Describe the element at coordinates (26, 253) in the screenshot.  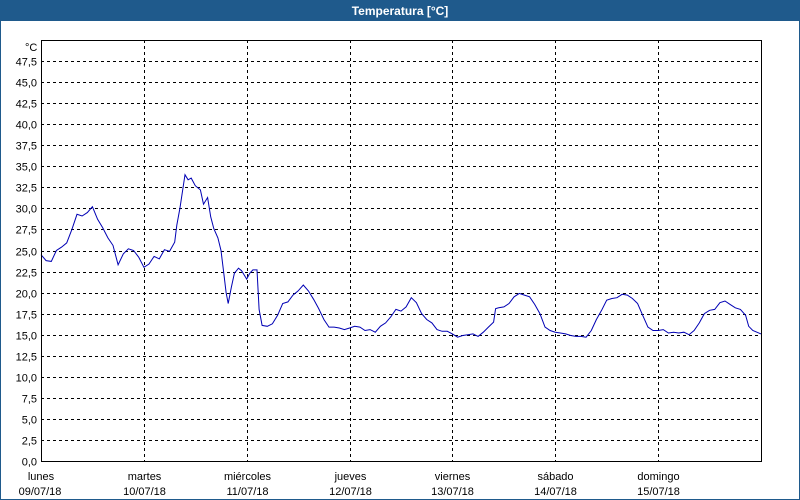
I see `y-tick-label: 25,0` at that location.